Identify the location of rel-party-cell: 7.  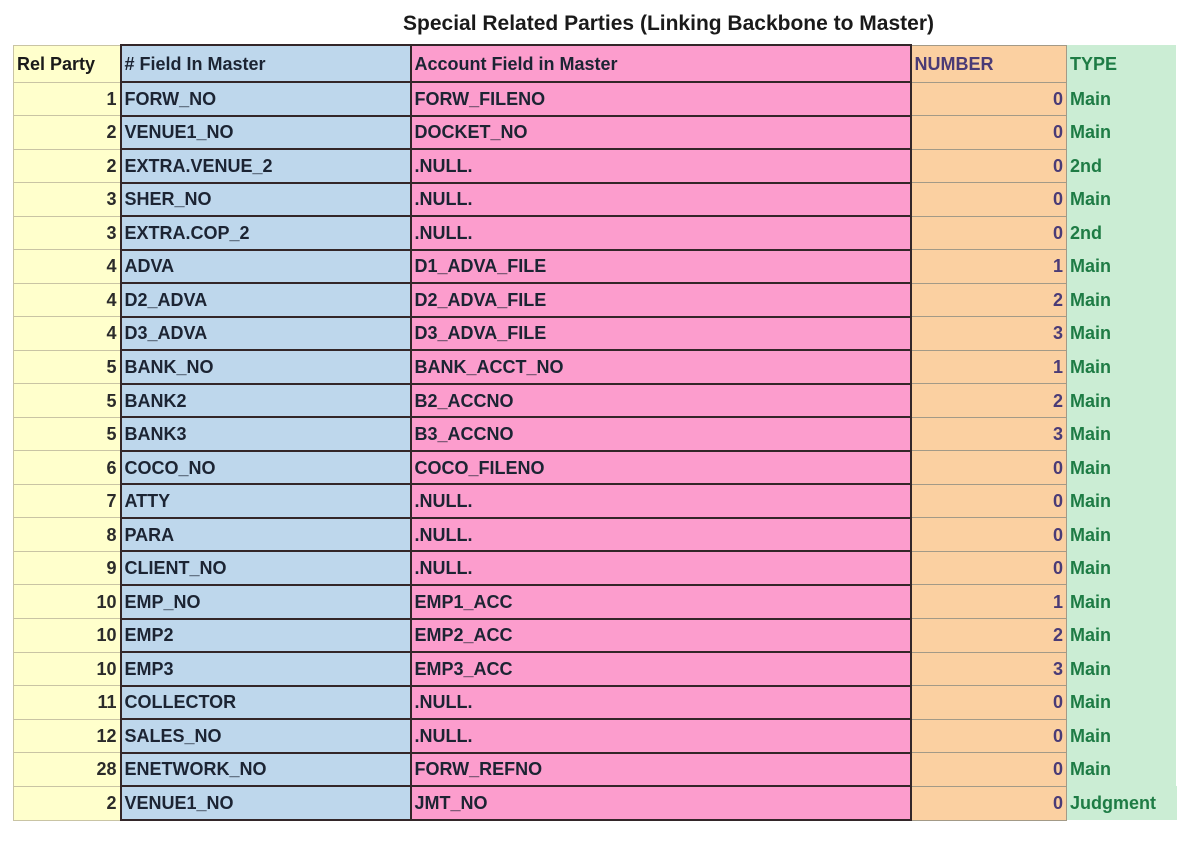
(67, 501).